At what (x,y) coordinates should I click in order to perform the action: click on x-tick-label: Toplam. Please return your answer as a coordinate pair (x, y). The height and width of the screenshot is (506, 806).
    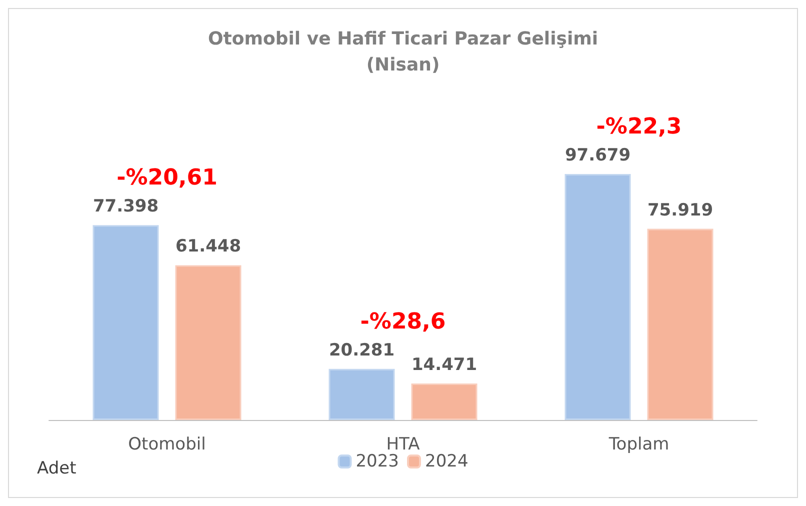
    Looking at the image, I should click on (639, 444).